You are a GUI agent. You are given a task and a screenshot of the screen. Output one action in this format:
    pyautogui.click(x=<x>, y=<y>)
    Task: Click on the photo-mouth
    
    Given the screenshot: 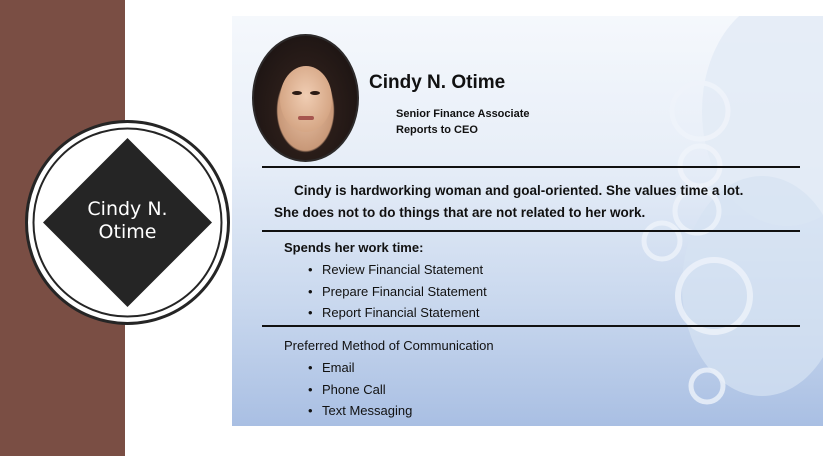 What is the action you would take?
    pyautogui.click(x=306, y=118)
    